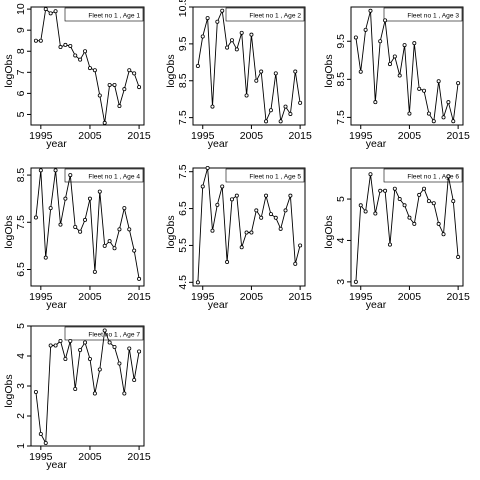  Describe the element at coordinates (21, 30) in the screenshot. I see `y-tick-label: 9` at that location.